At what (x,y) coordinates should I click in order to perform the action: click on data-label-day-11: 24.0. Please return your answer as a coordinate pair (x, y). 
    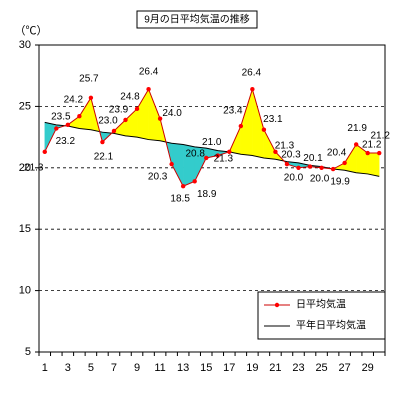
    Looking at the image, I should click on (172, 113).